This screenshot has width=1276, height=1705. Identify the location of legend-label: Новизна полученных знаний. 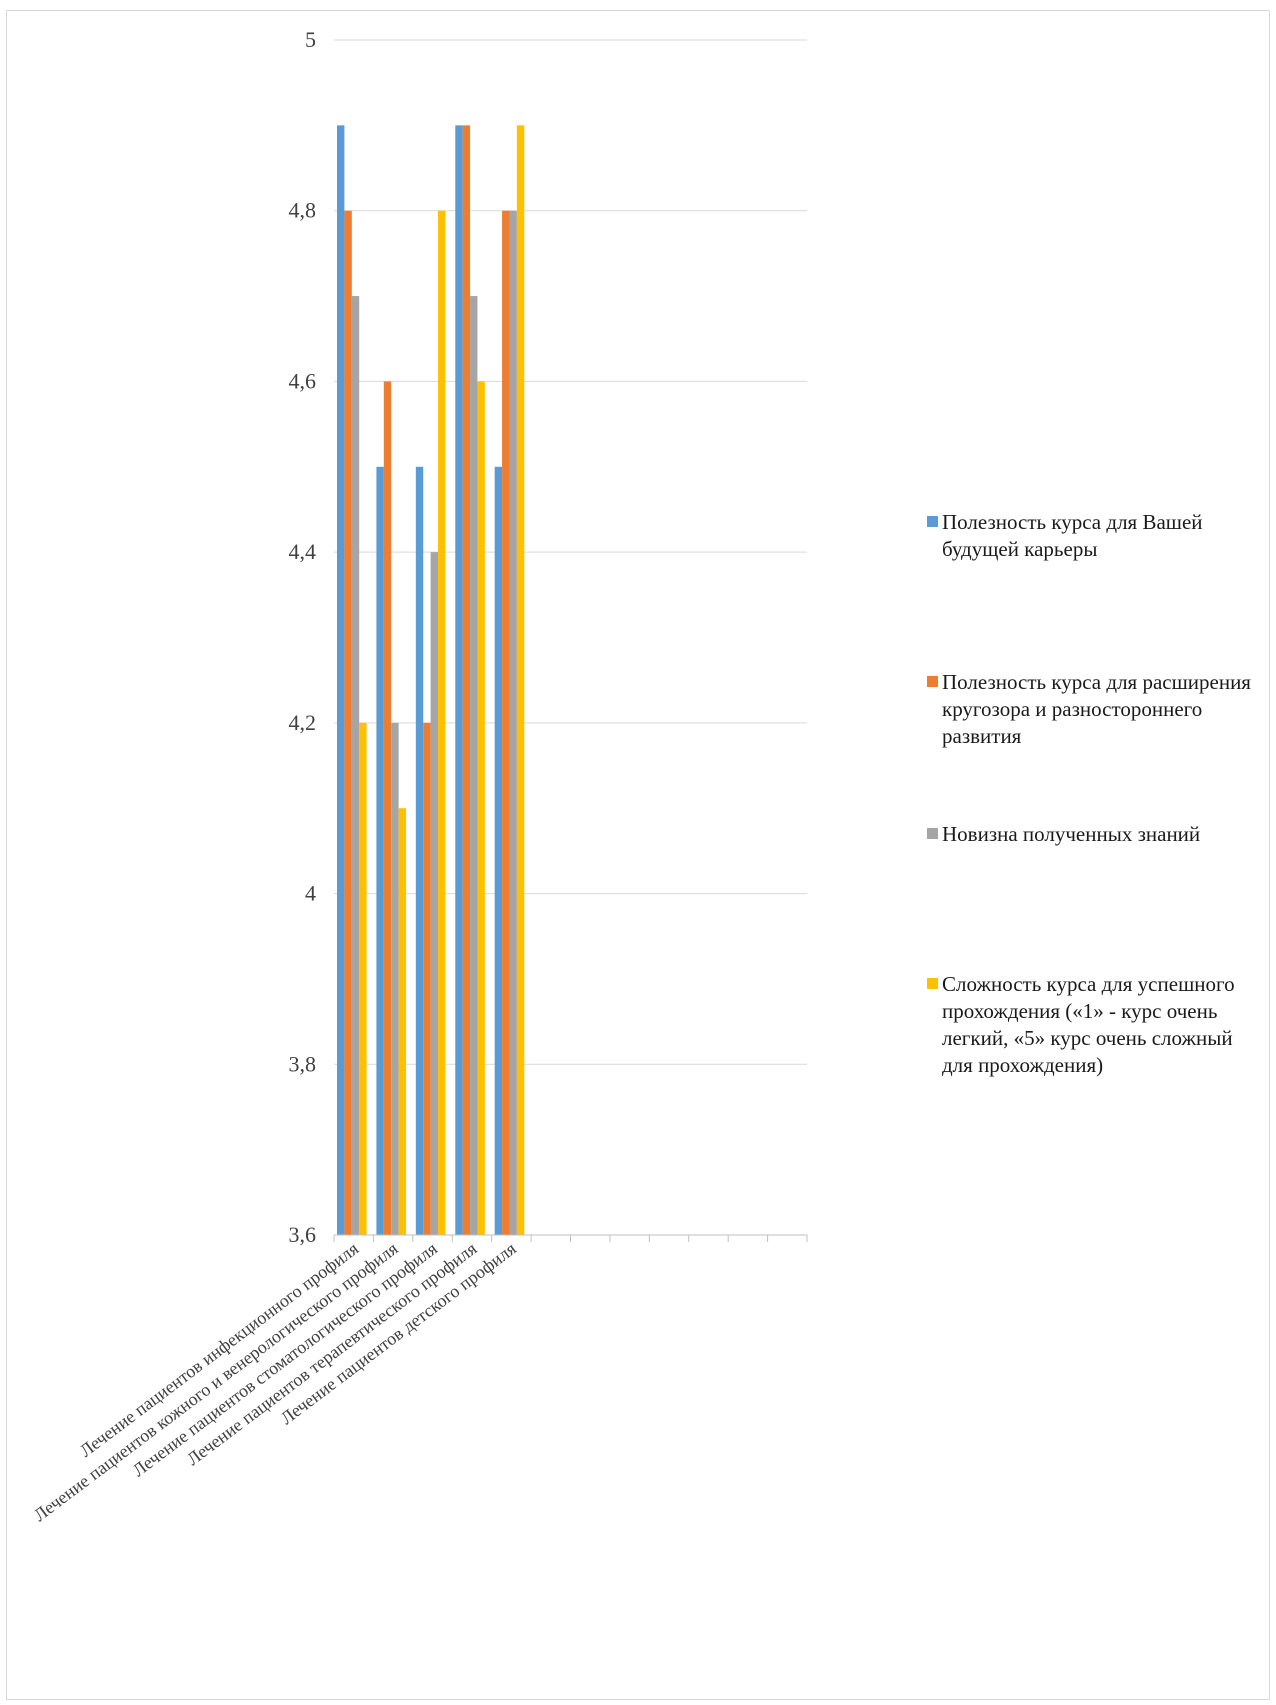
(1071, 834).